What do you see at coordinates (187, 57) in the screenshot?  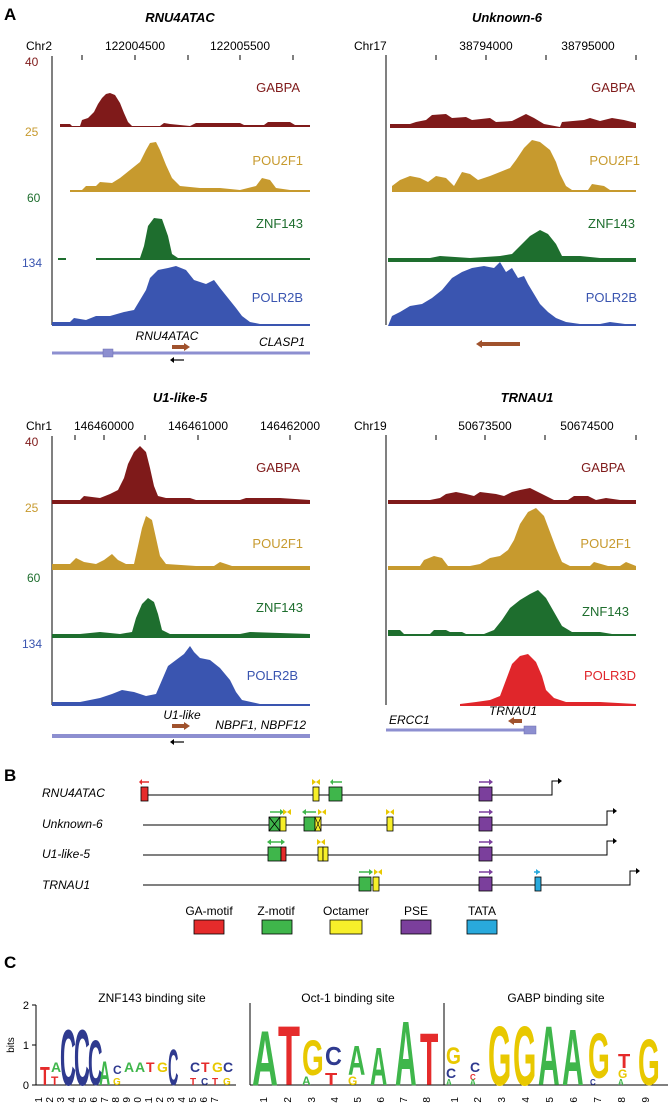 I see `coord-ticks` at bounding box center [187, 57].